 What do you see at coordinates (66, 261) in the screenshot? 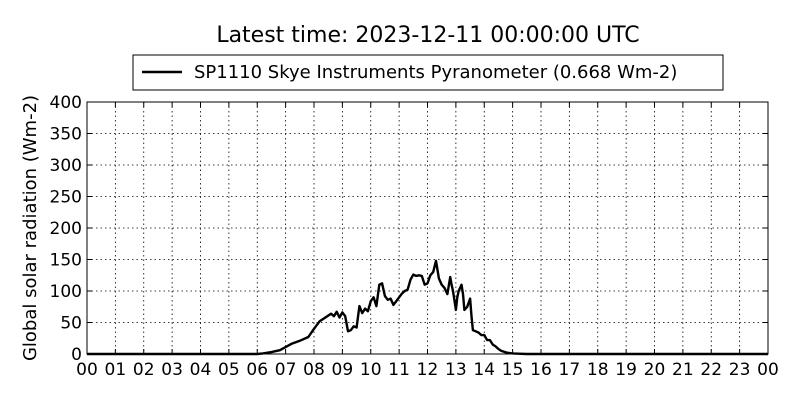
I see `y-tick-label: 150` at bounding box center [66, 261].